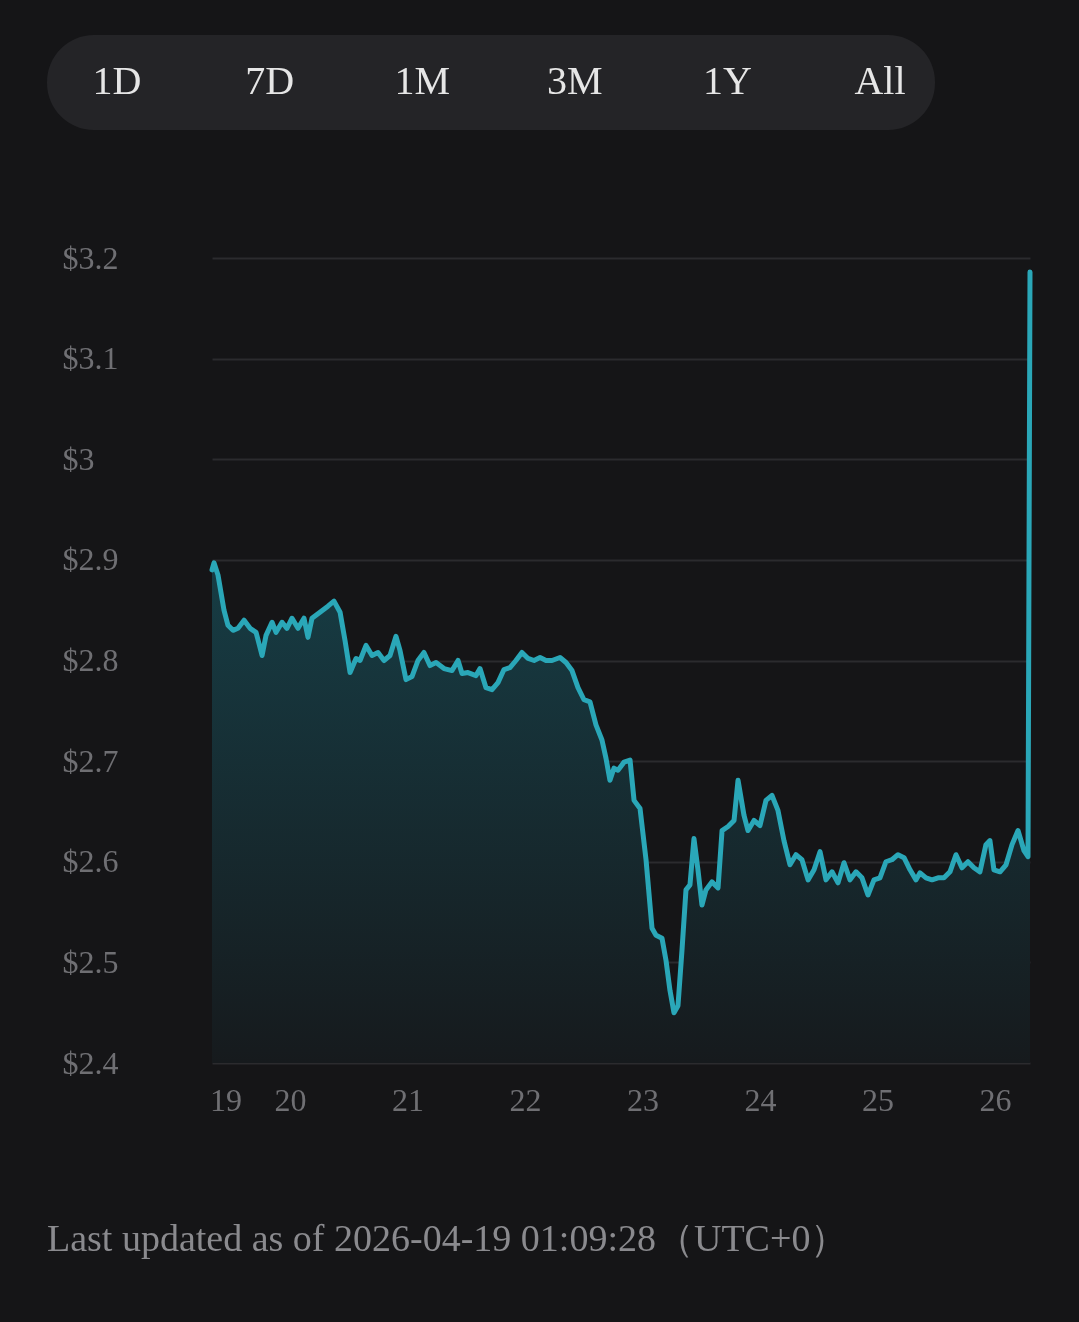  What do you see at coordinates (90, 861) in the screenshot?
I see `y-tick-label: $2.6` at bounding box center [90, 861].